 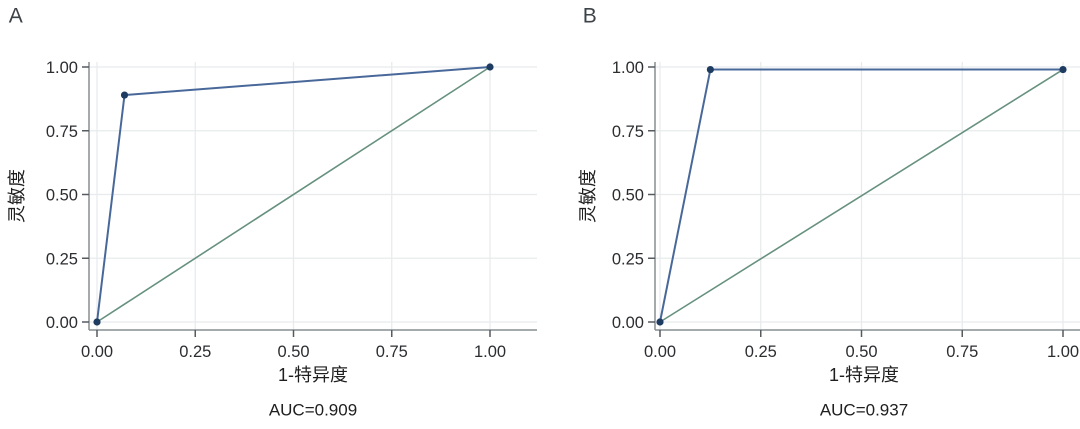 What do you see at coordinates (864, 375) in the screenshot?
I see `panel-b-x-axis-title: 1-特异度` at bounding box center [864, 375].